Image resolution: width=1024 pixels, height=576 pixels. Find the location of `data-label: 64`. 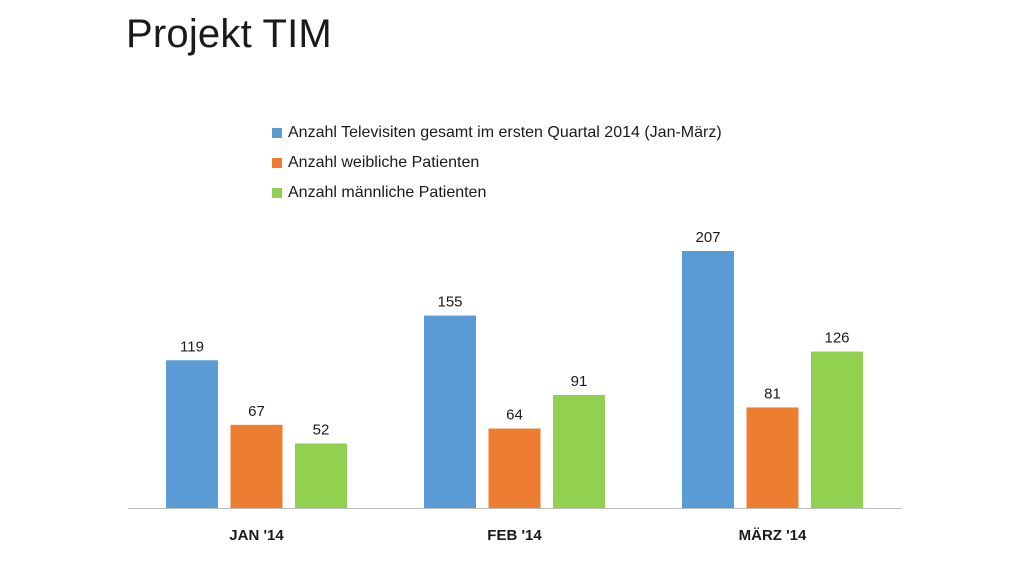

data-label: 64 is located at coordinates (514, 415).